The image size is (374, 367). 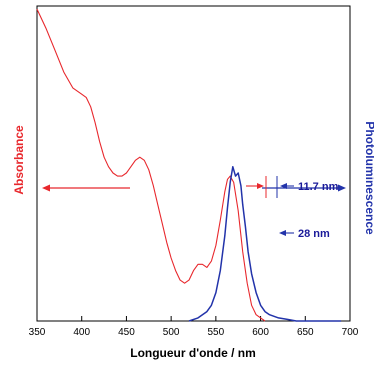 I want to click on x-tick-label: 650, so click(x=305, y=332).